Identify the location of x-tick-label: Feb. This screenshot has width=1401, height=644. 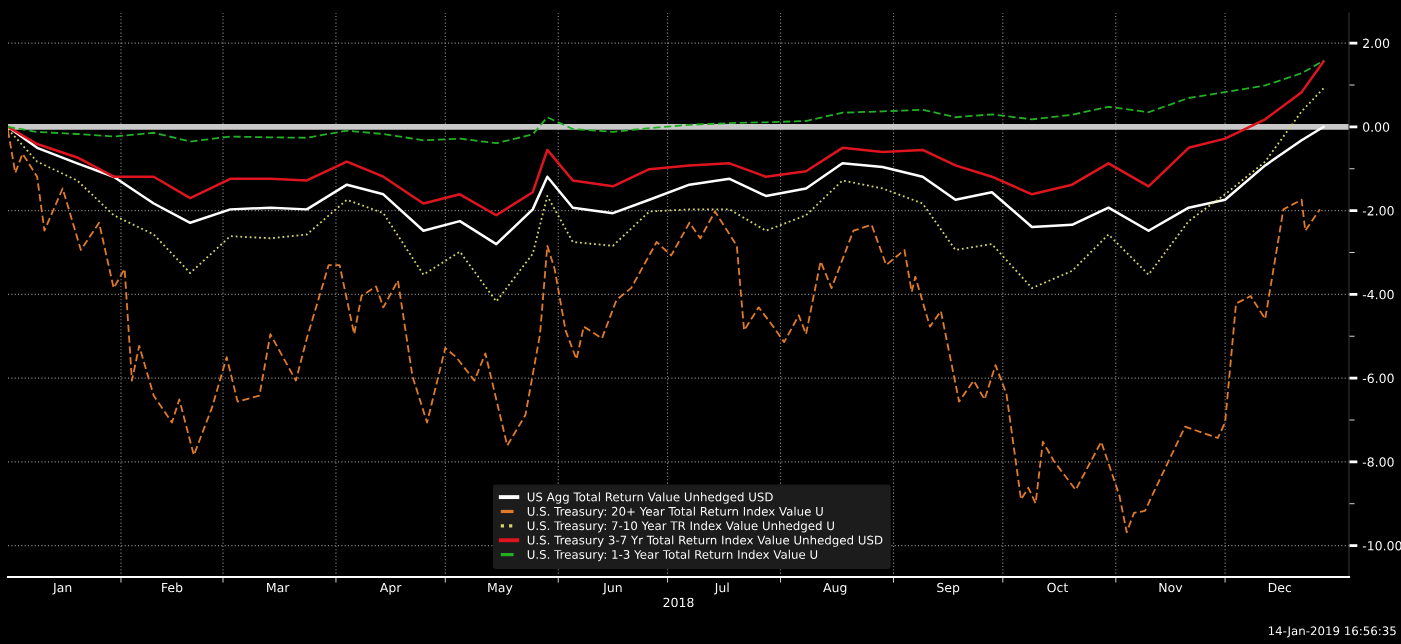
(172, 587).